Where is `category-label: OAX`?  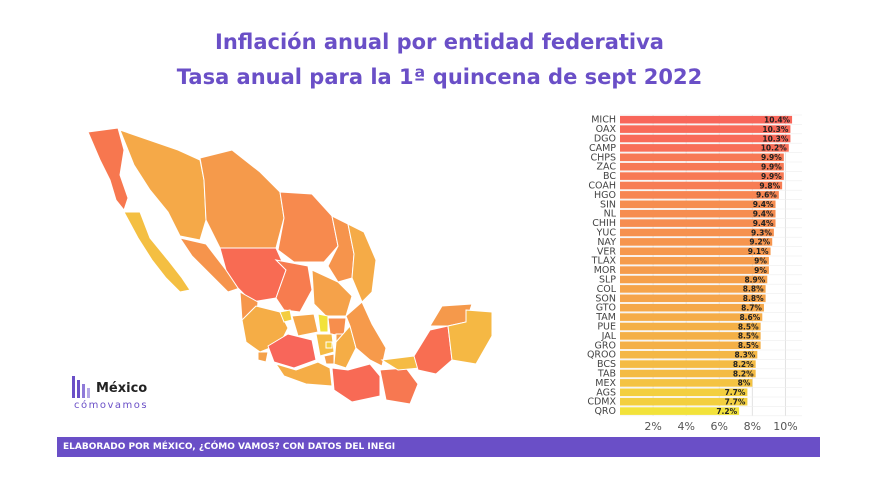 category-label: OAX is located at coordinates (606, 129).